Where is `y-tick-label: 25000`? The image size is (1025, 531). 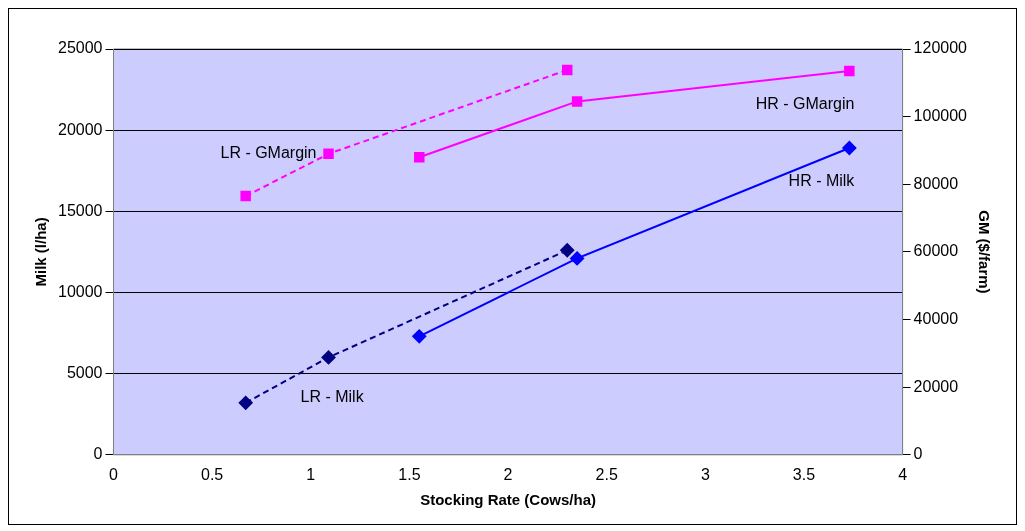
y-tick-label: 25000 is located at coordinates (80, 48).